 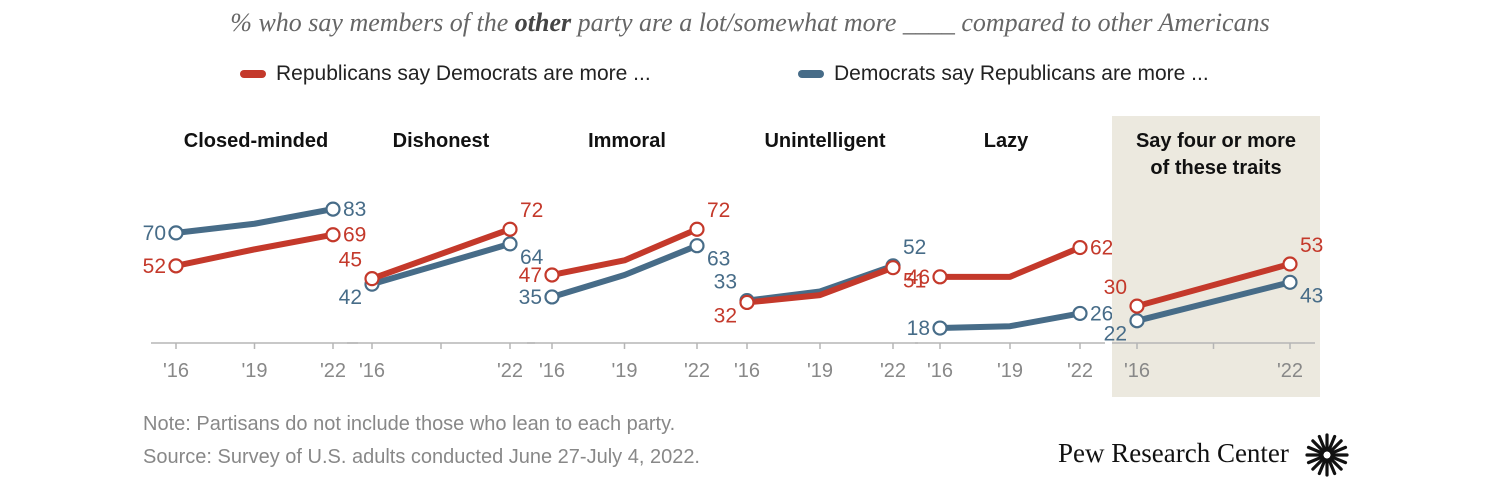 I want to click on panel-2: Dishonest '16 '22 45 42 72 64, so click(x=441, y=256).